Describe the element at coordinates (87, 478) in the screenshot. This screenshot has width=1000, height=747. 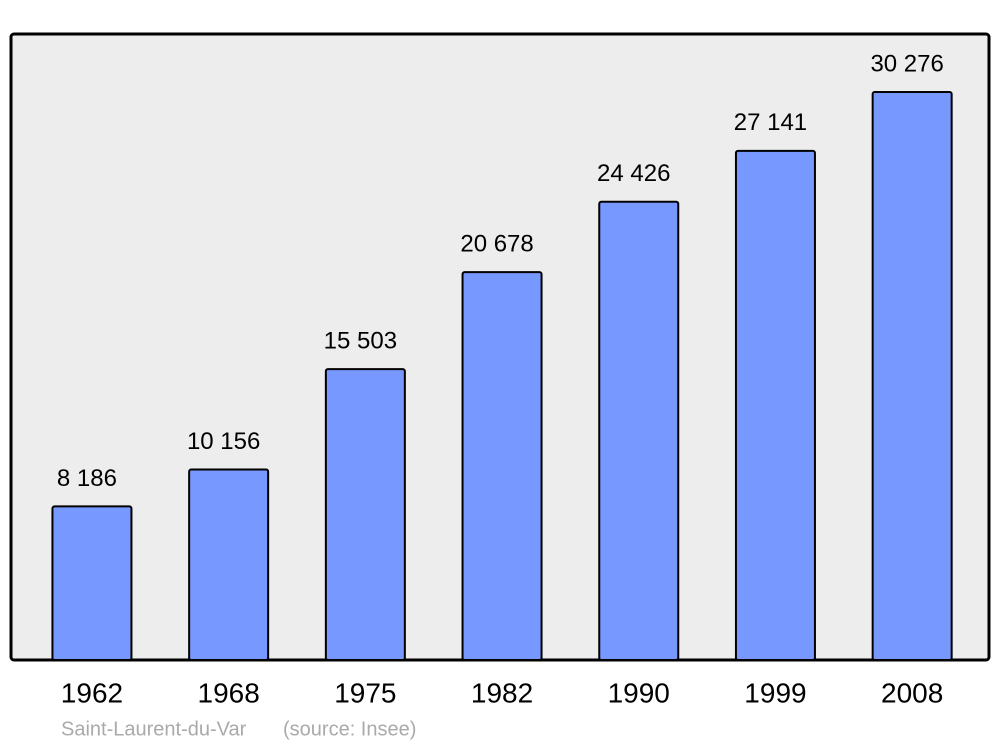
I see `value-label: 8 186` at that location.